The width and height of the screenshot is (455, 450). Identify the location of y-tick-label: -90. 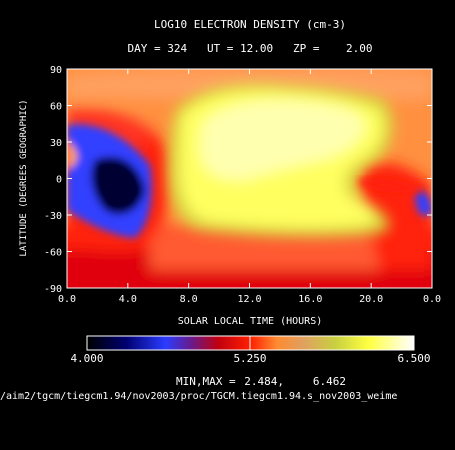
(53, 289).